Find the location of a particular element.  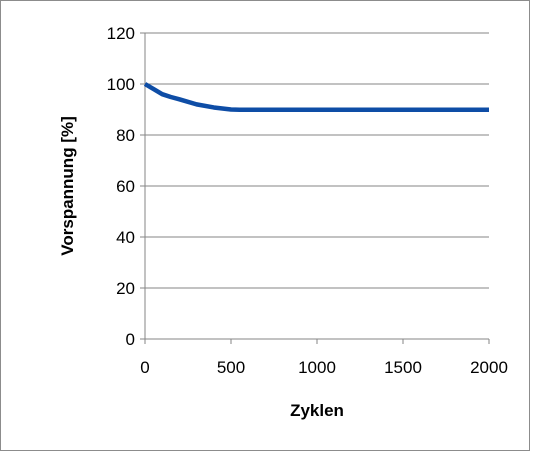

y-tick-label: 0 is located at coordinates (130, 339).